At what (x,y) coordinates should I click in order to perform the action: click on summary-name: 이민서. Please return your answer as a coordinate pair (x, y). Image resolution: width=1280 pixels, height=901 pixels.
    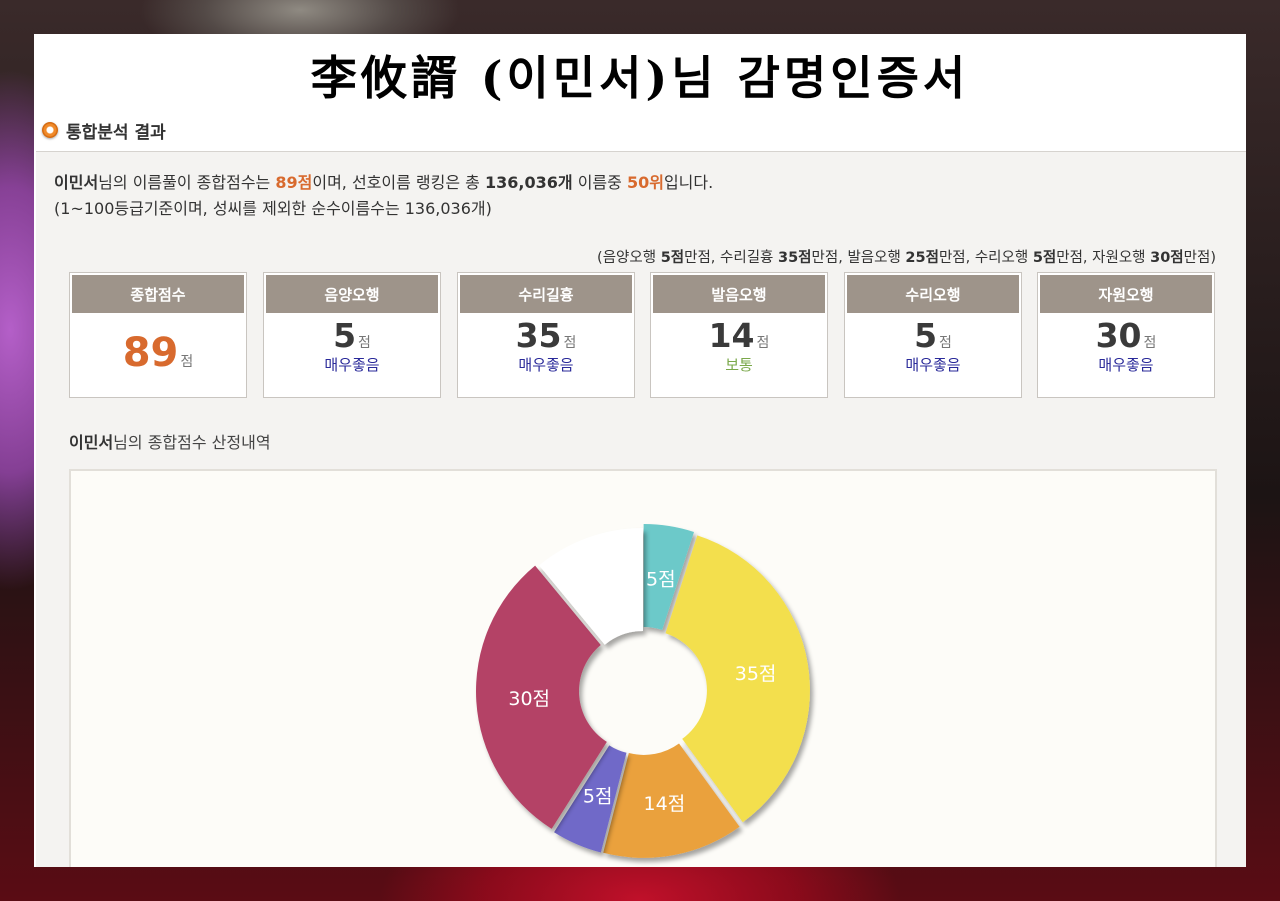
    Looking at the image, I should click on (76, 182).